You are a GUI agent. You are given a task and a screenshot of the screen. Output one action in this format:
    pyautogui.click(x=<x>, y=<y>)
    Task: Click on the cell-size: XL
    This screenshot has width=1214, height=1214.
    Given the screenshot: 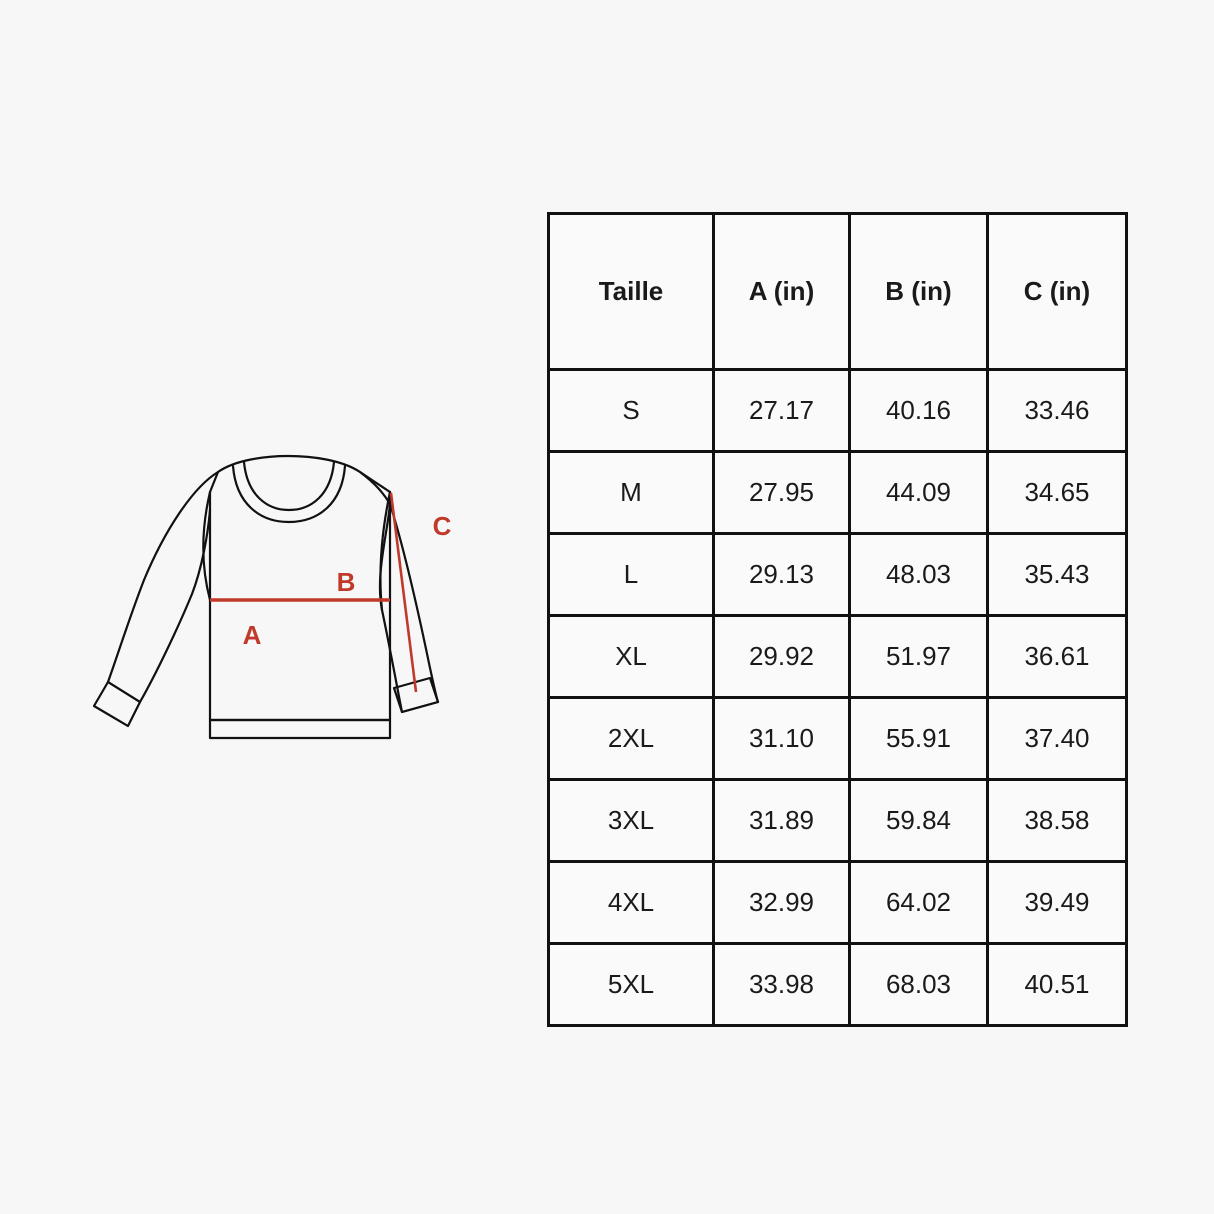 What is the action you would take?
    pyautogui.click(x=631, y=656)
    